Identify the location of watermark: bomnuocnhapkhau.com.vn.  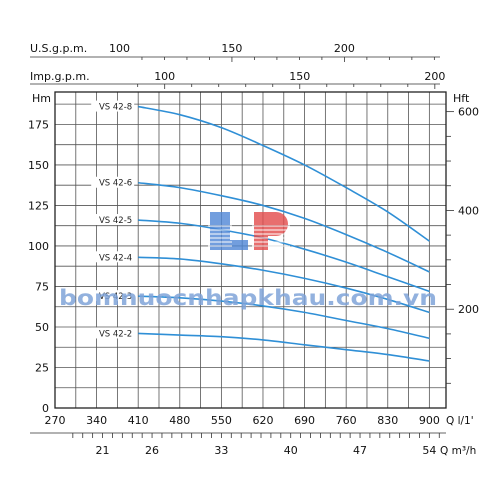
(248, 261).